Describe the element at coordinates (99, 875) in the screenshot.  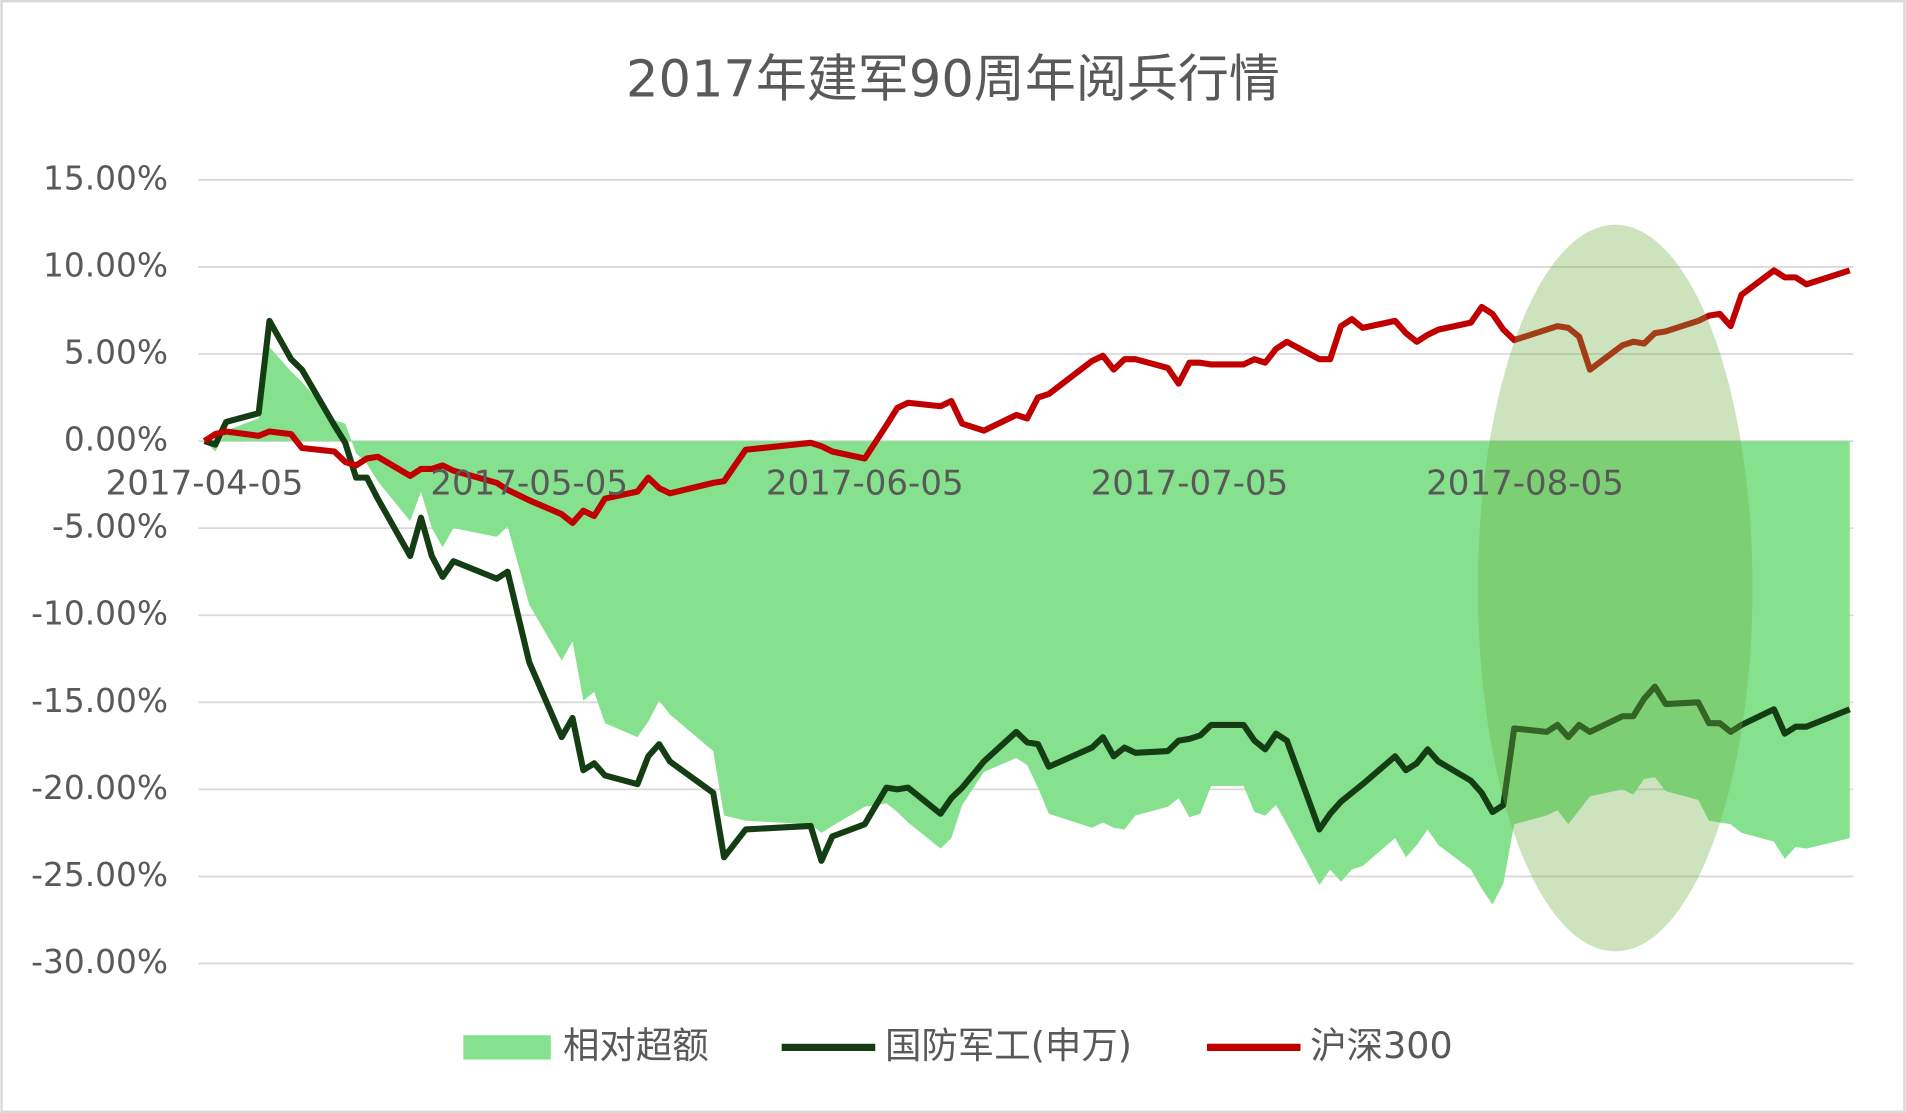
I see `y-tick-label: -25.00%` at that location.